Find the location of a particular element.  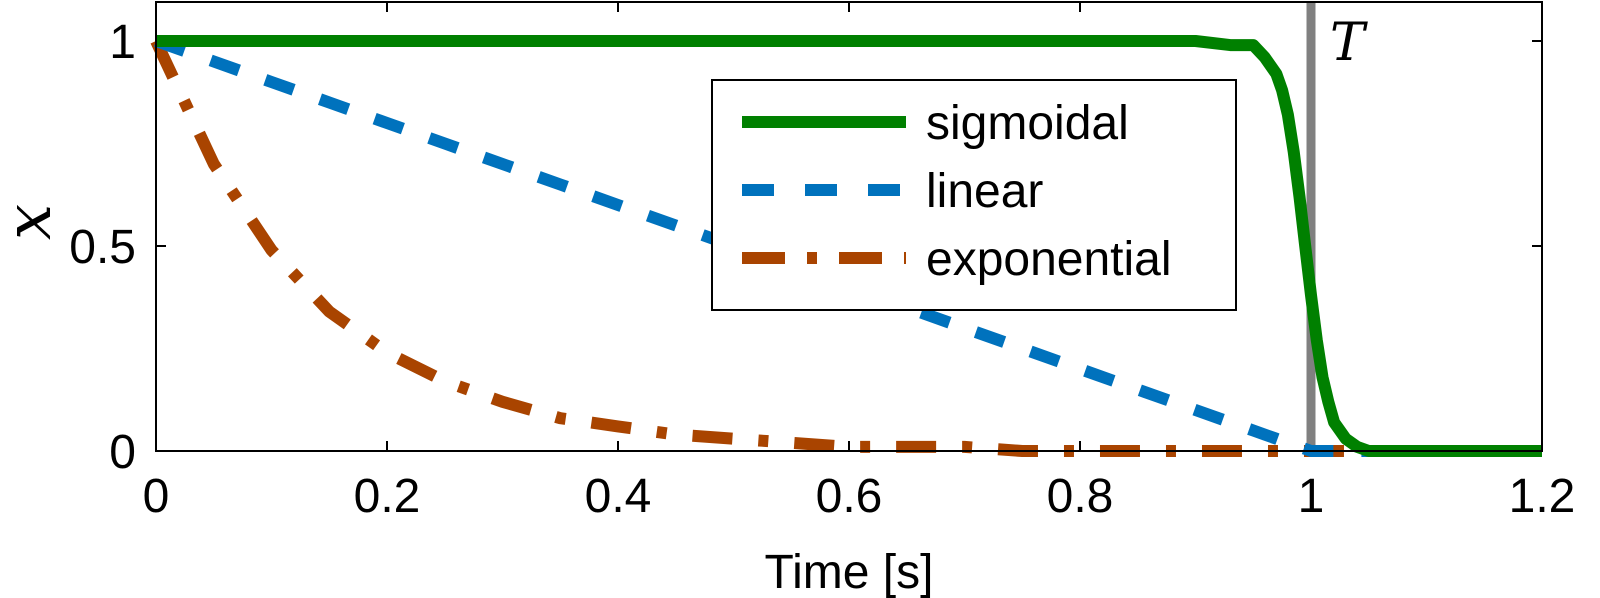

x-tick-label: 1.2 is located at coordinates (1542, 496).